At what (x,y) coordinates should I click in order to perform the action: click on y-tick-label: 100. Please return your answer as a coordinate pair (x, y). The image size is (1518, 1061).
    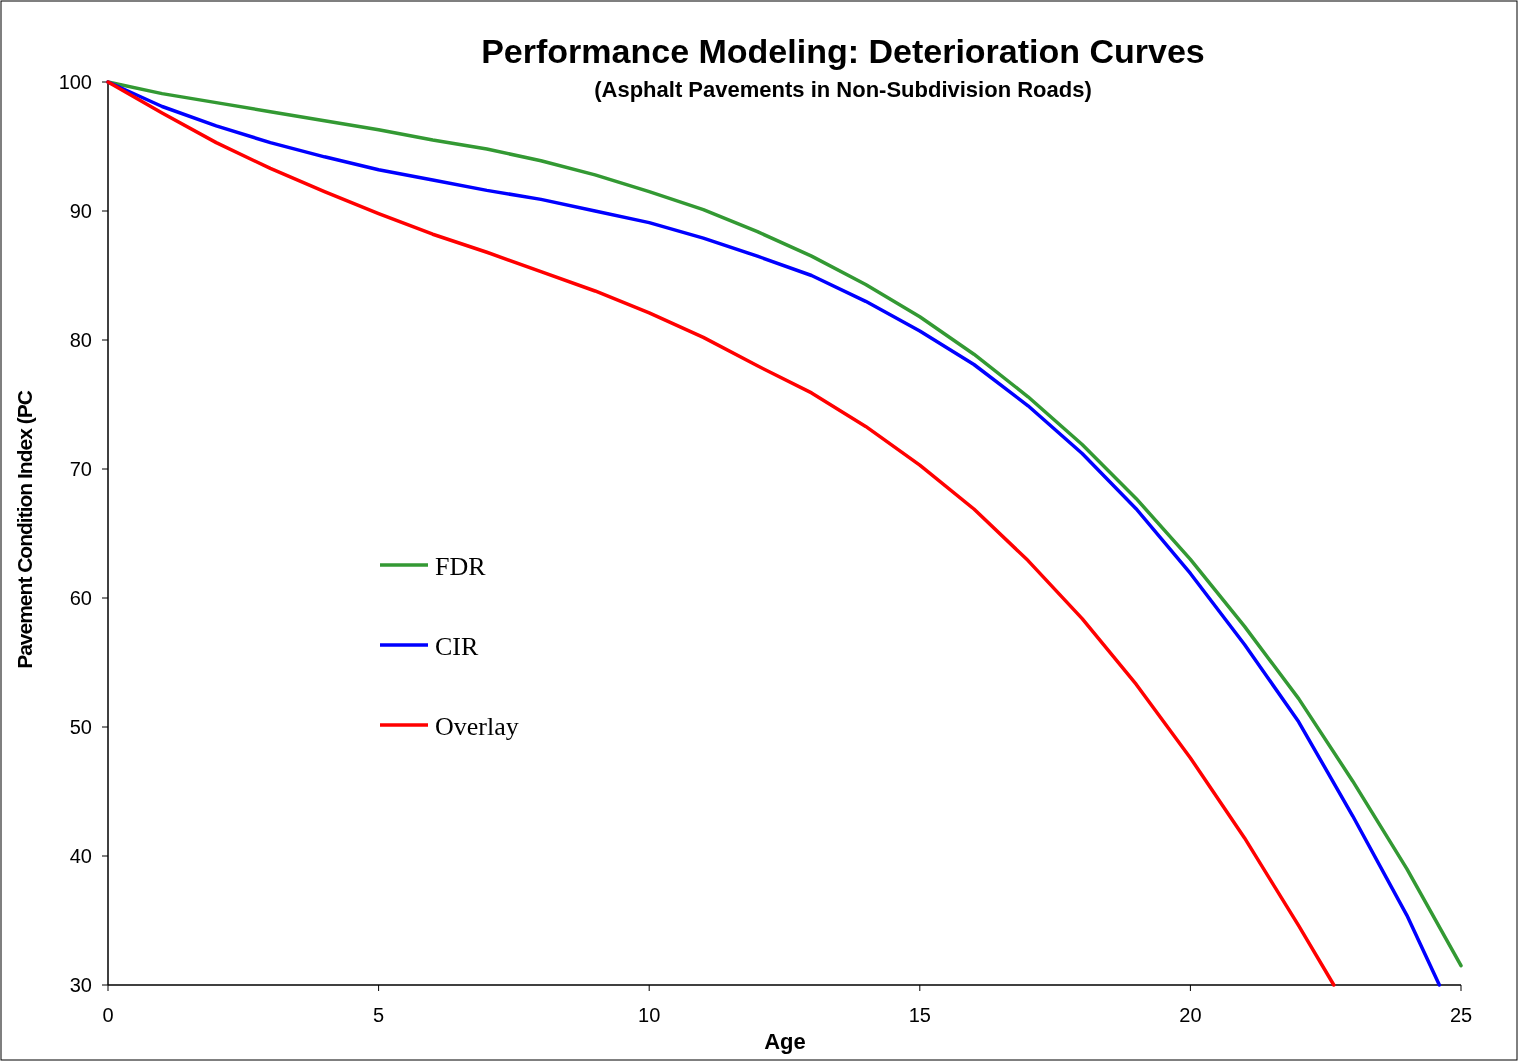
    Looking at the image, I should click on (75, 82).